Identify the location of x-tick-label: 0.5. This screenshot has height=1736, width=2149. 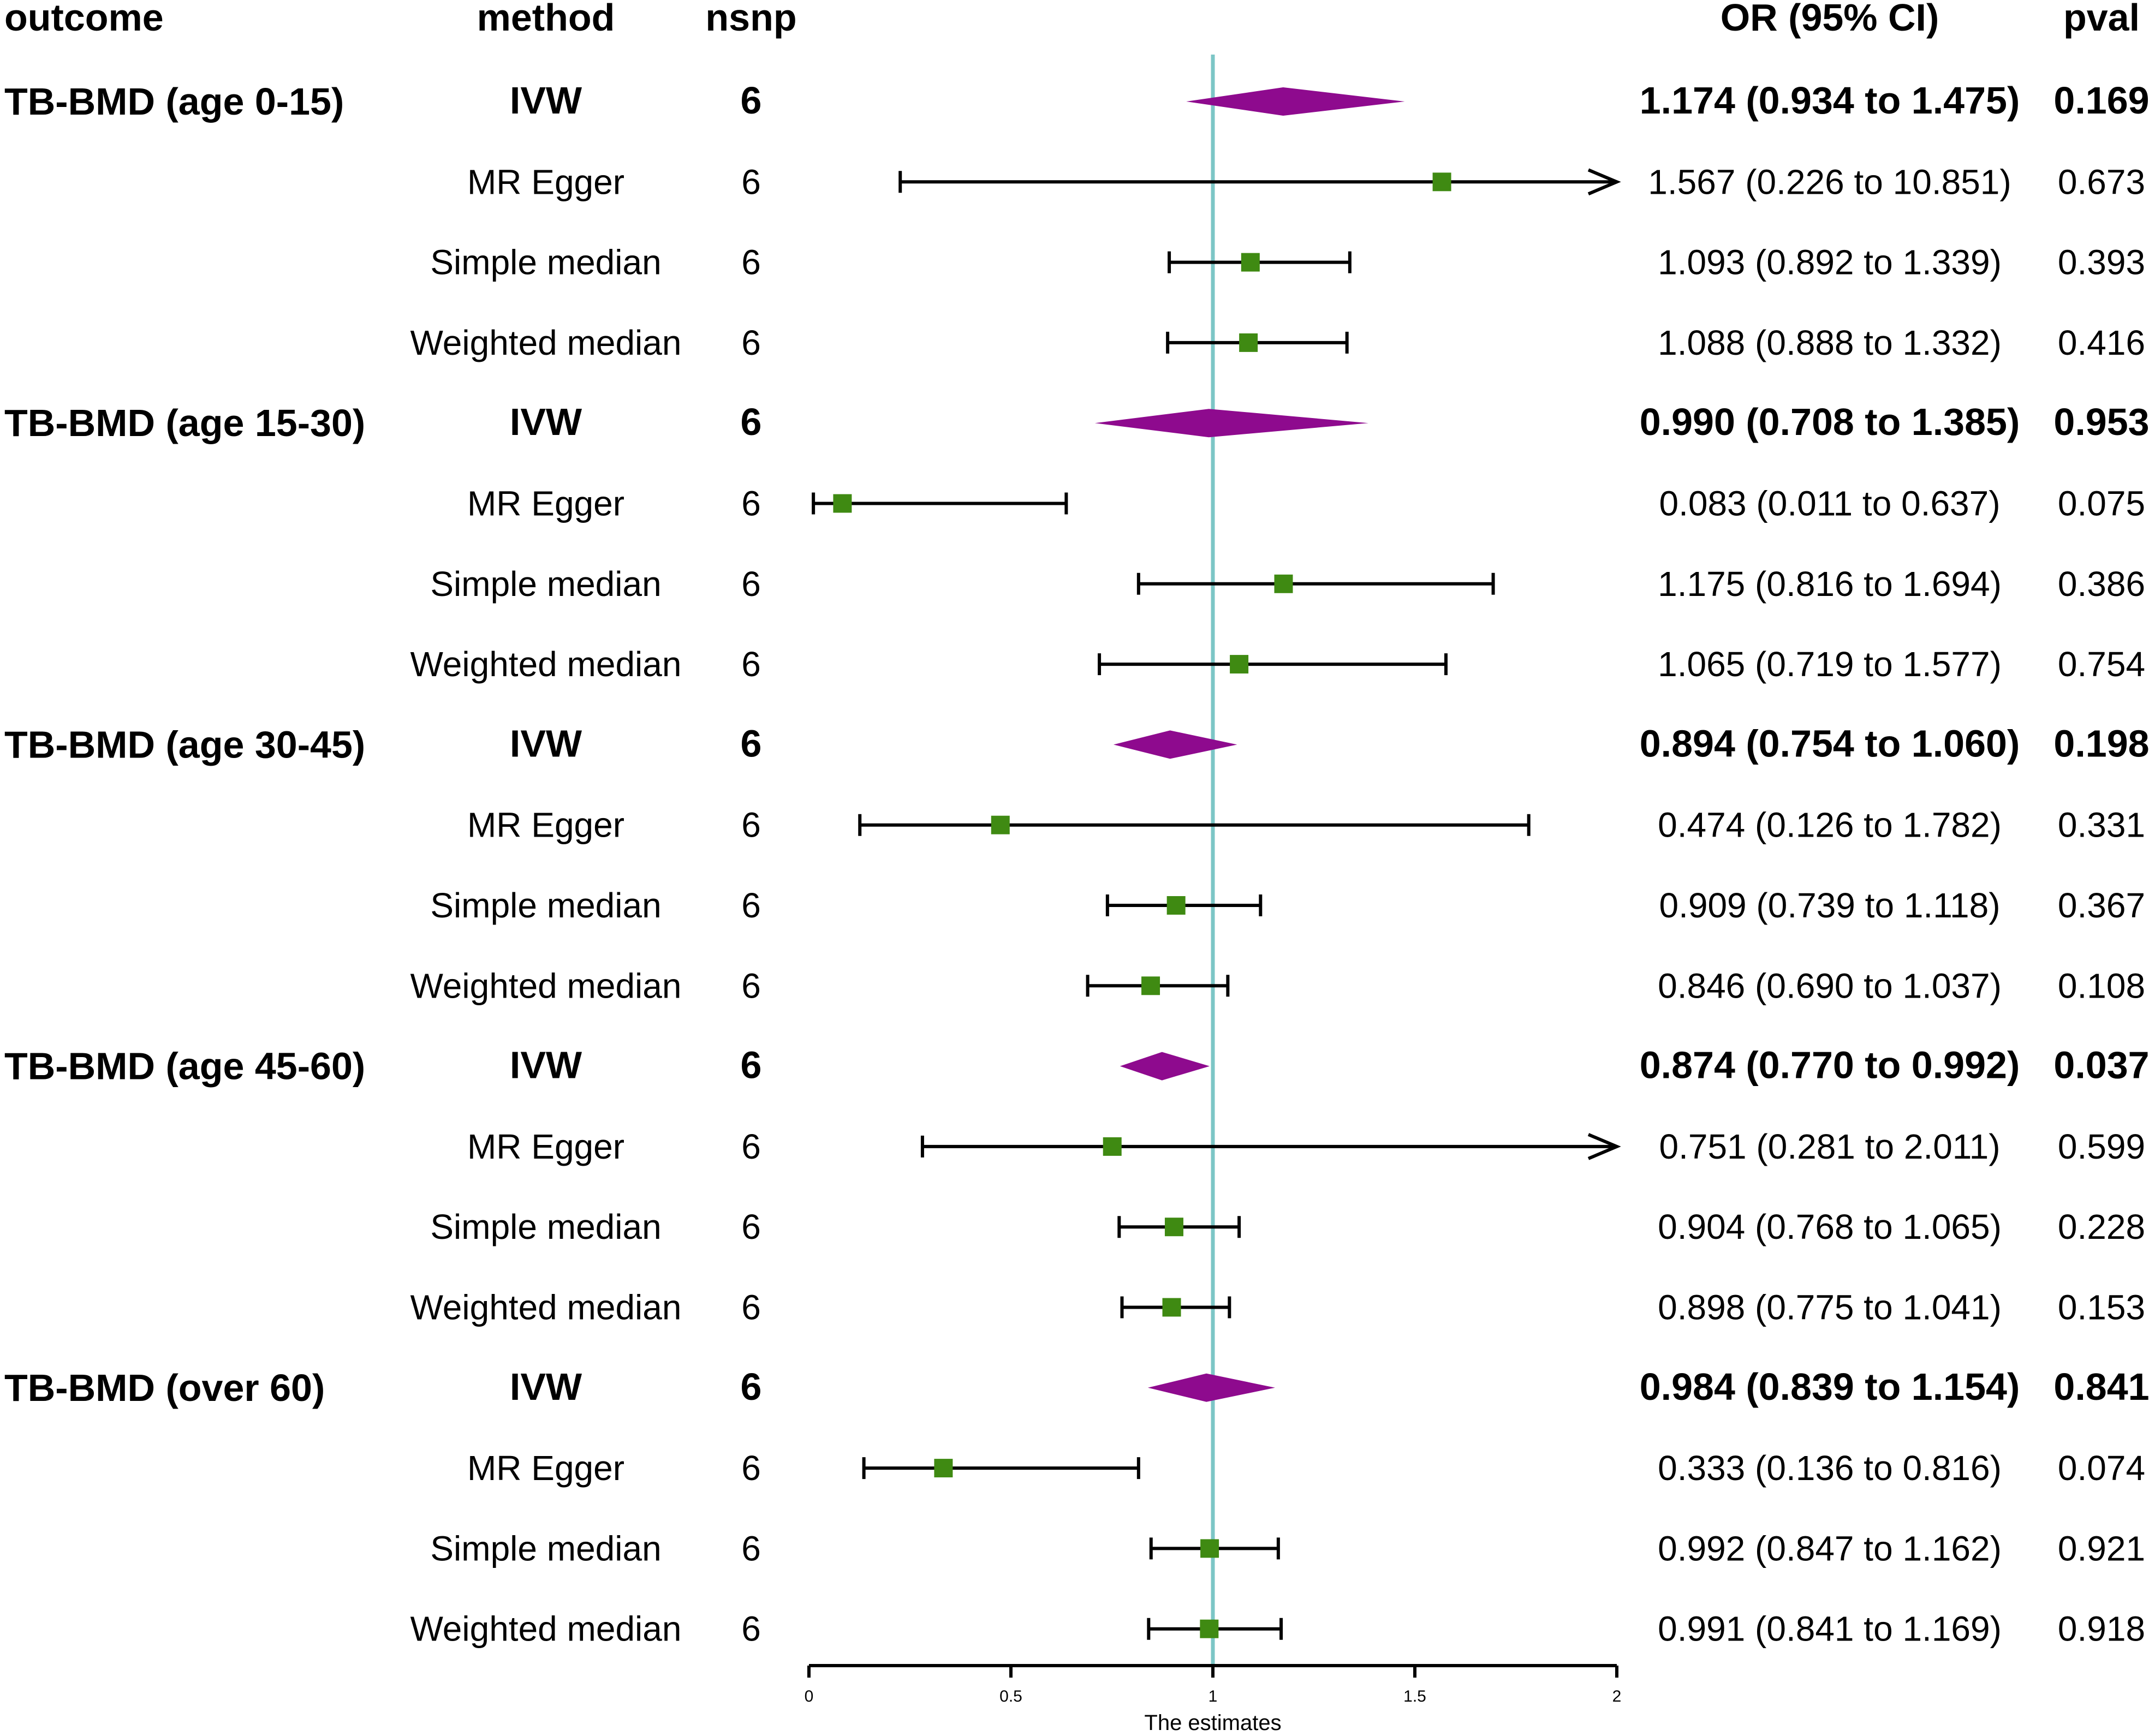
(1011, 1696).